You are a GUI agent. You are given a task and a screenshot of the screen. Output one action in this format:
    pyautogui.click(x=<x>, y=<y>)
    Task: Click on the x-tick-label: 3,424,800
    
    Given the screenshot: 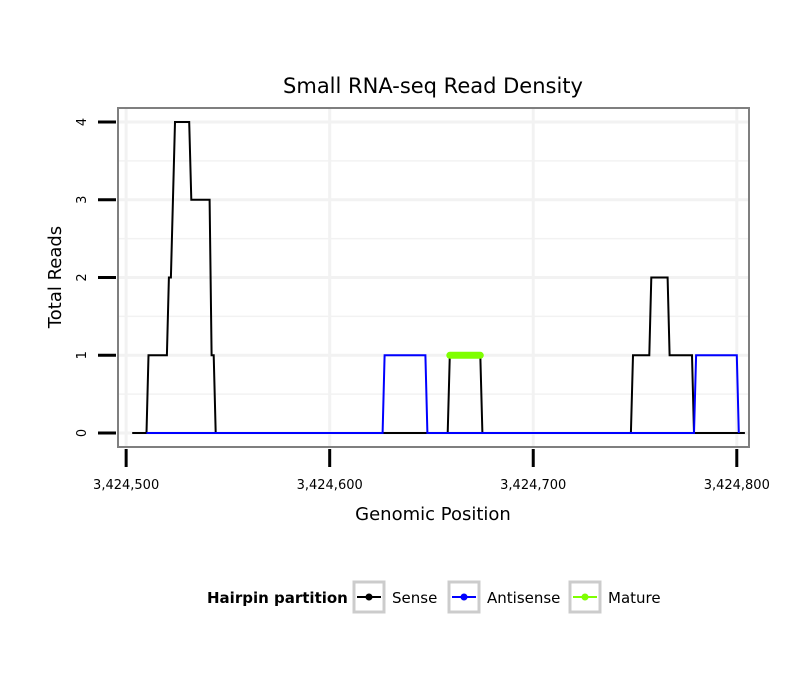 What is the action you would take?
    pyautogui.click(x=737, y=485)
    